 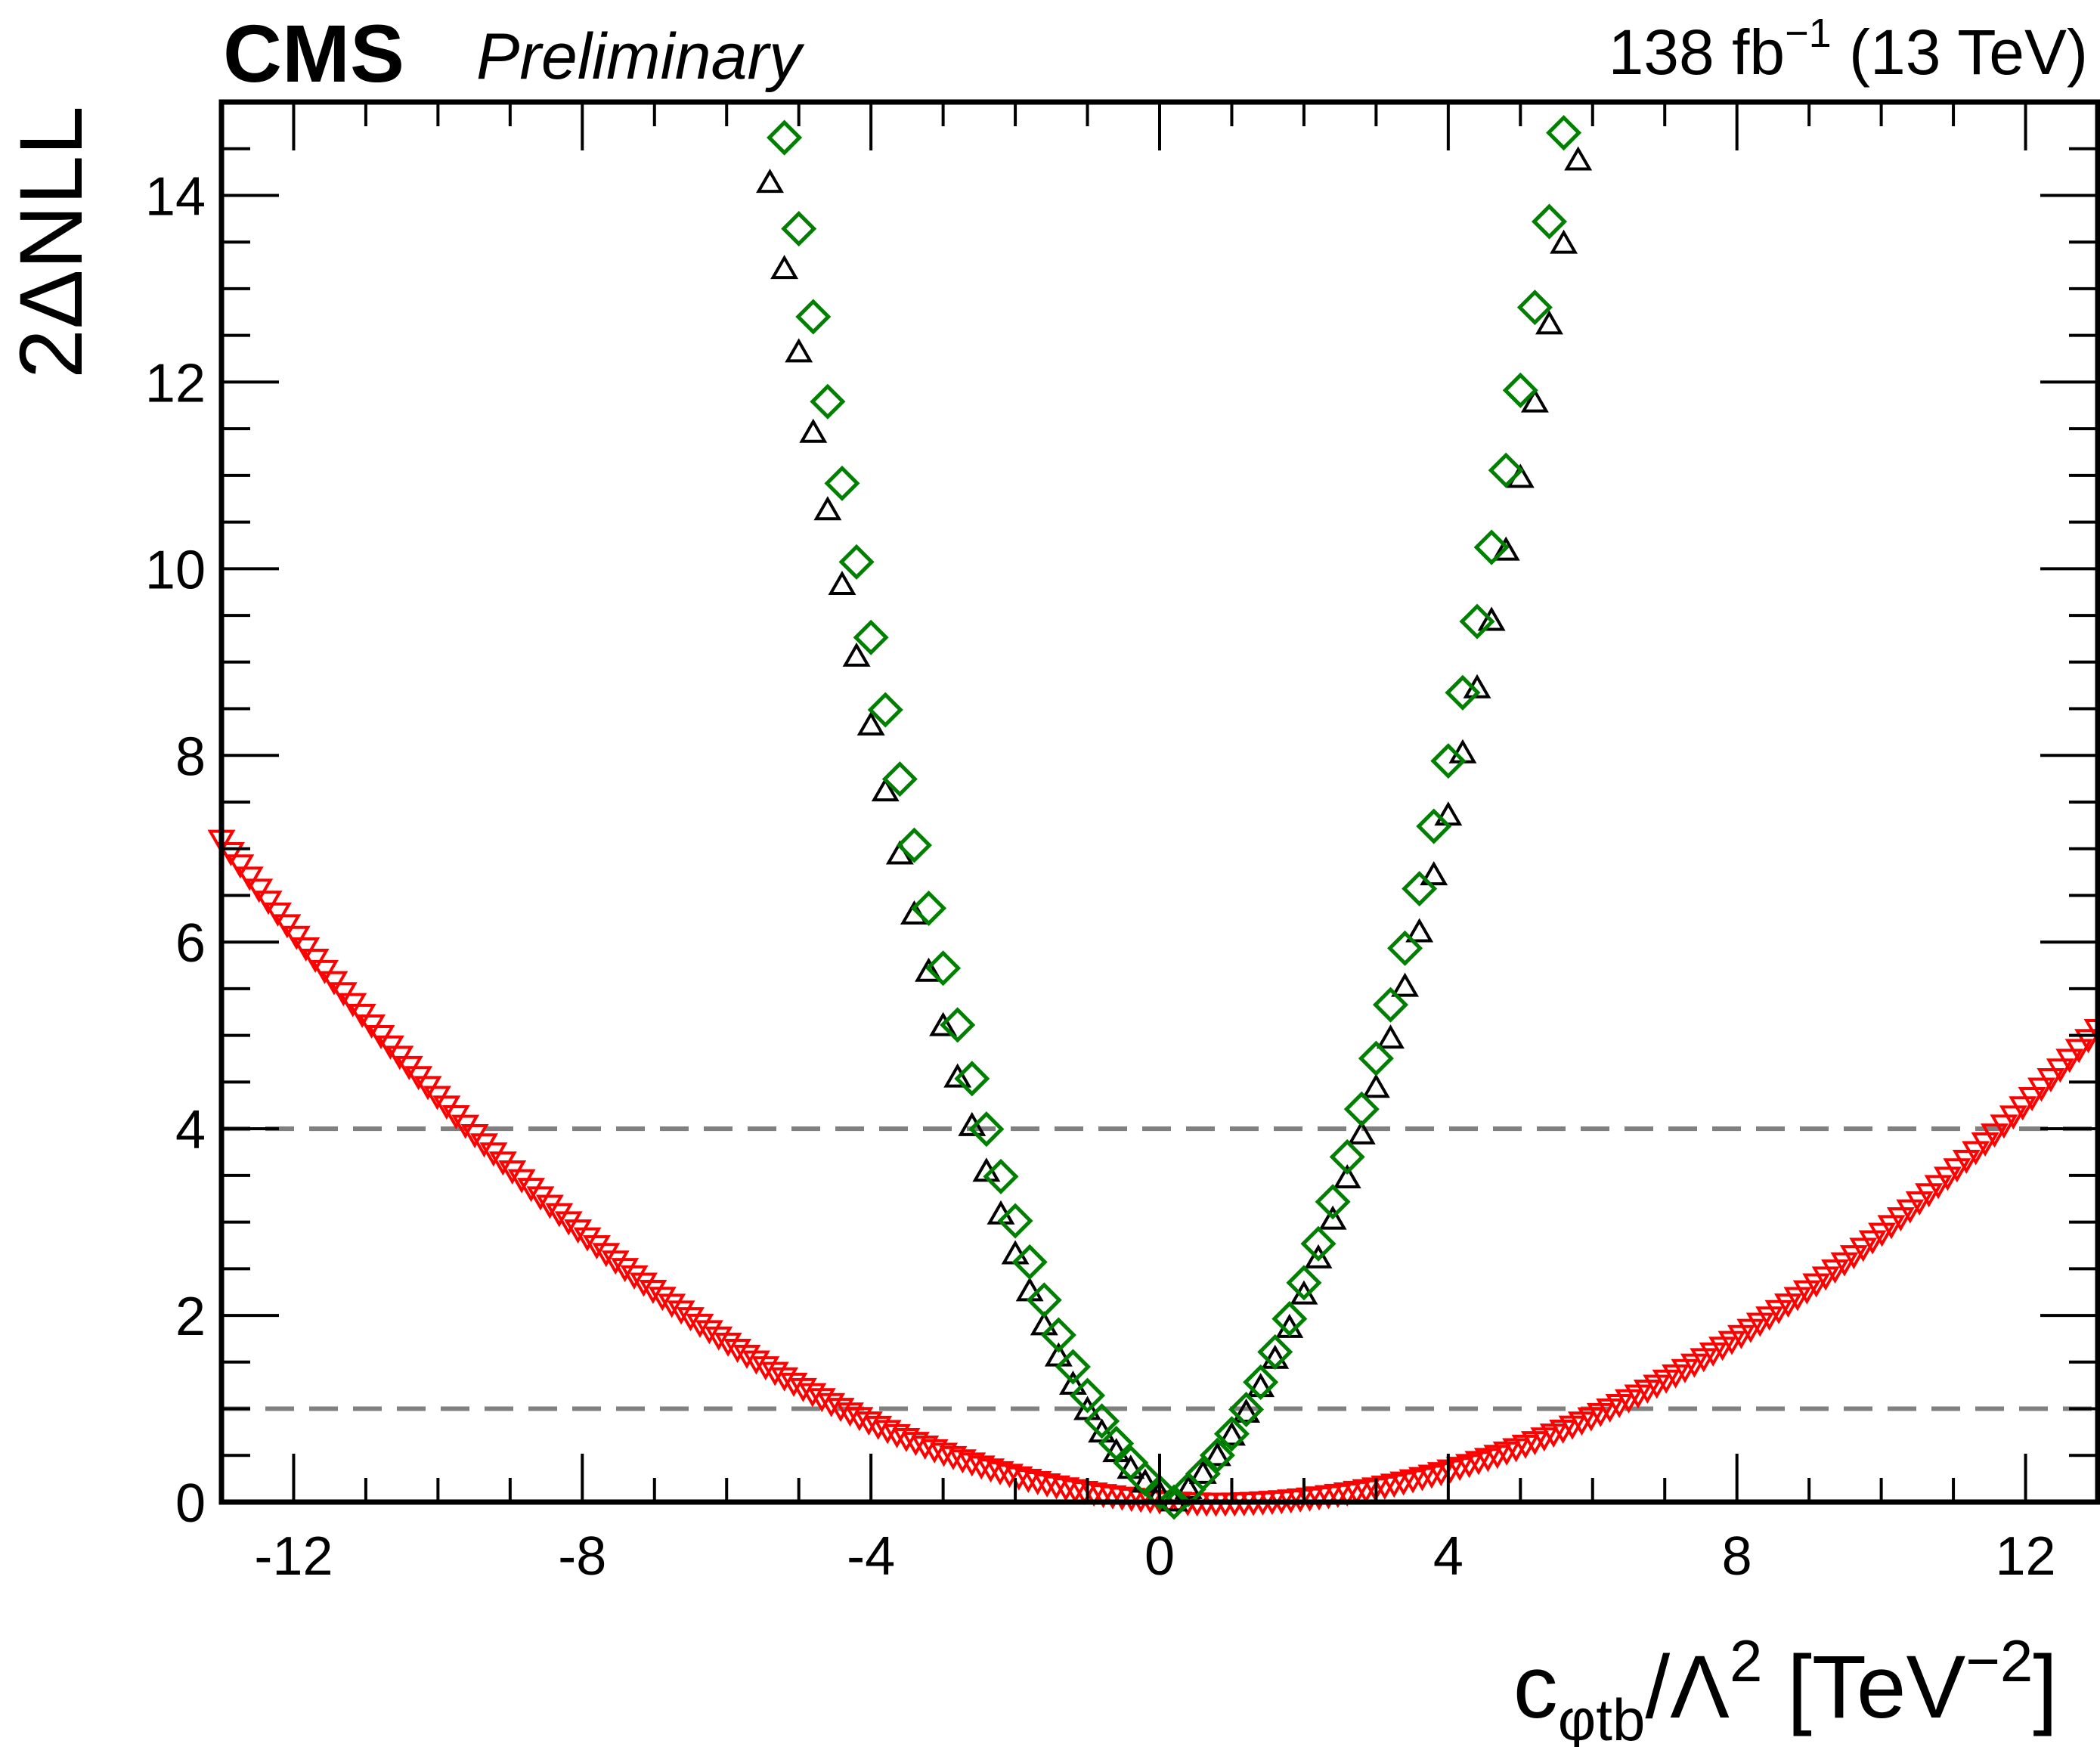 I want to click on x-axis-title: cφtb/Λ2 [TeV−2], so click(x=1786, y=1687).